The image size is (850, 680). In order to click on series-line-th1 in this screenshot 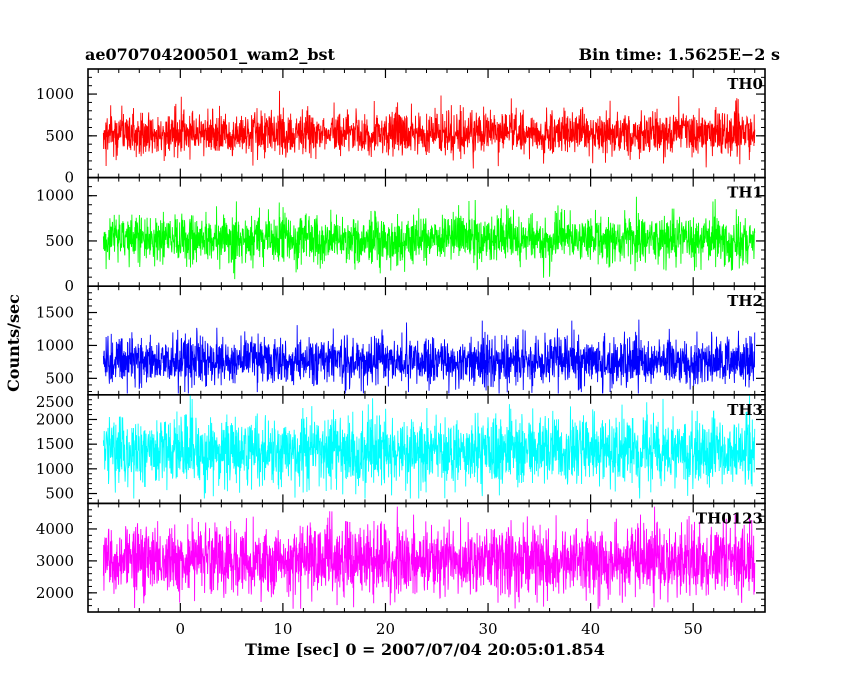, I will do `click(429, 238)`.